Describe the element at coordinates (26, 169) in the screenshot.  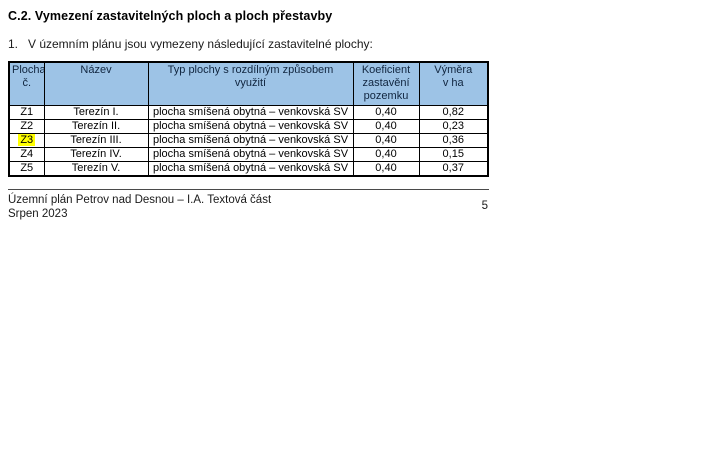
I see `cell-plocha: Z5` at that location.